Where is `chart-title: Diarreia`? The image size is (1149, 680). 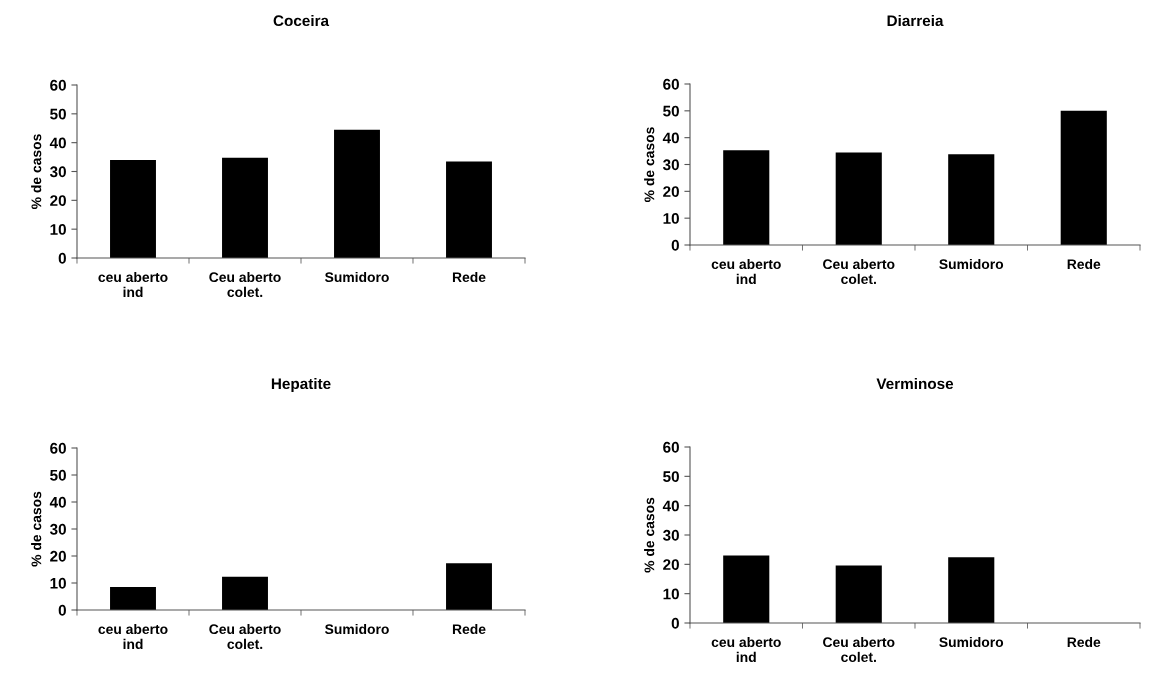 chart-title: Diarreia is located at coordinates (915, 20).